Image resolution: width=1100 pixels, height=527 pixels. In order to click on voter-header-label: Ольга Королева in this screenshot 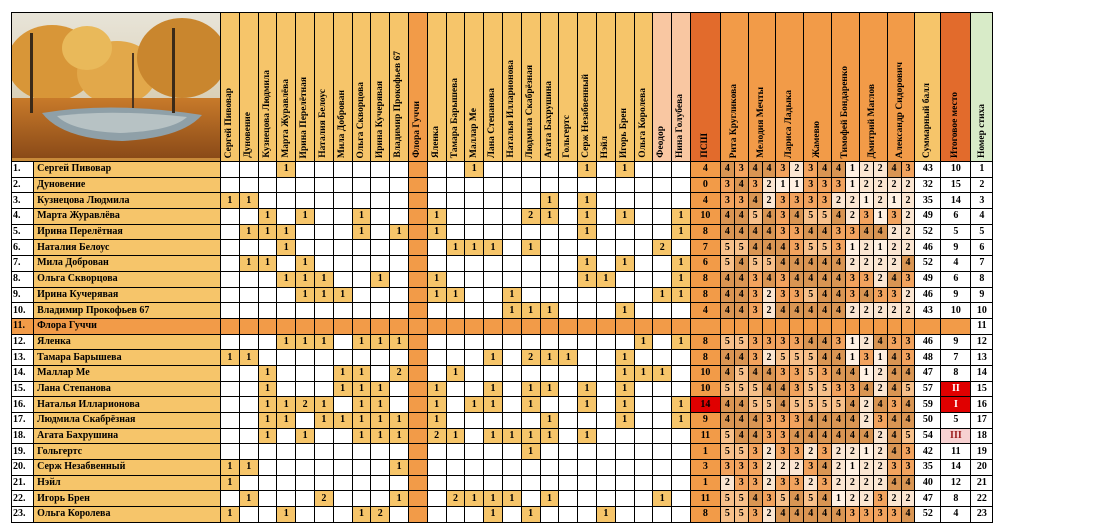, I will do `click(642, 123)`.